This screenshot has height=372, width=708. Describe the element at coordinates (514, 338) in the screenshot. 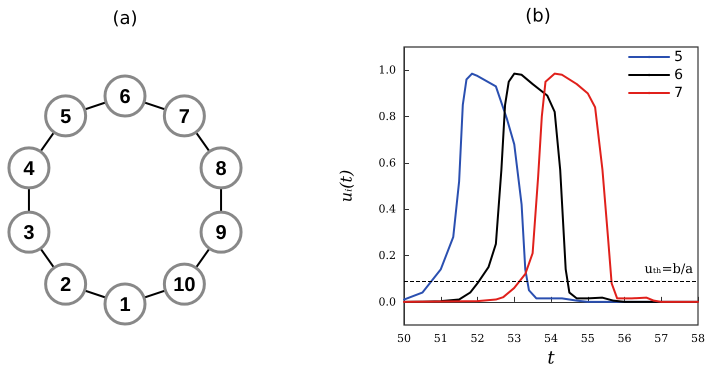

I see `x-tick-label: 53` at that location.